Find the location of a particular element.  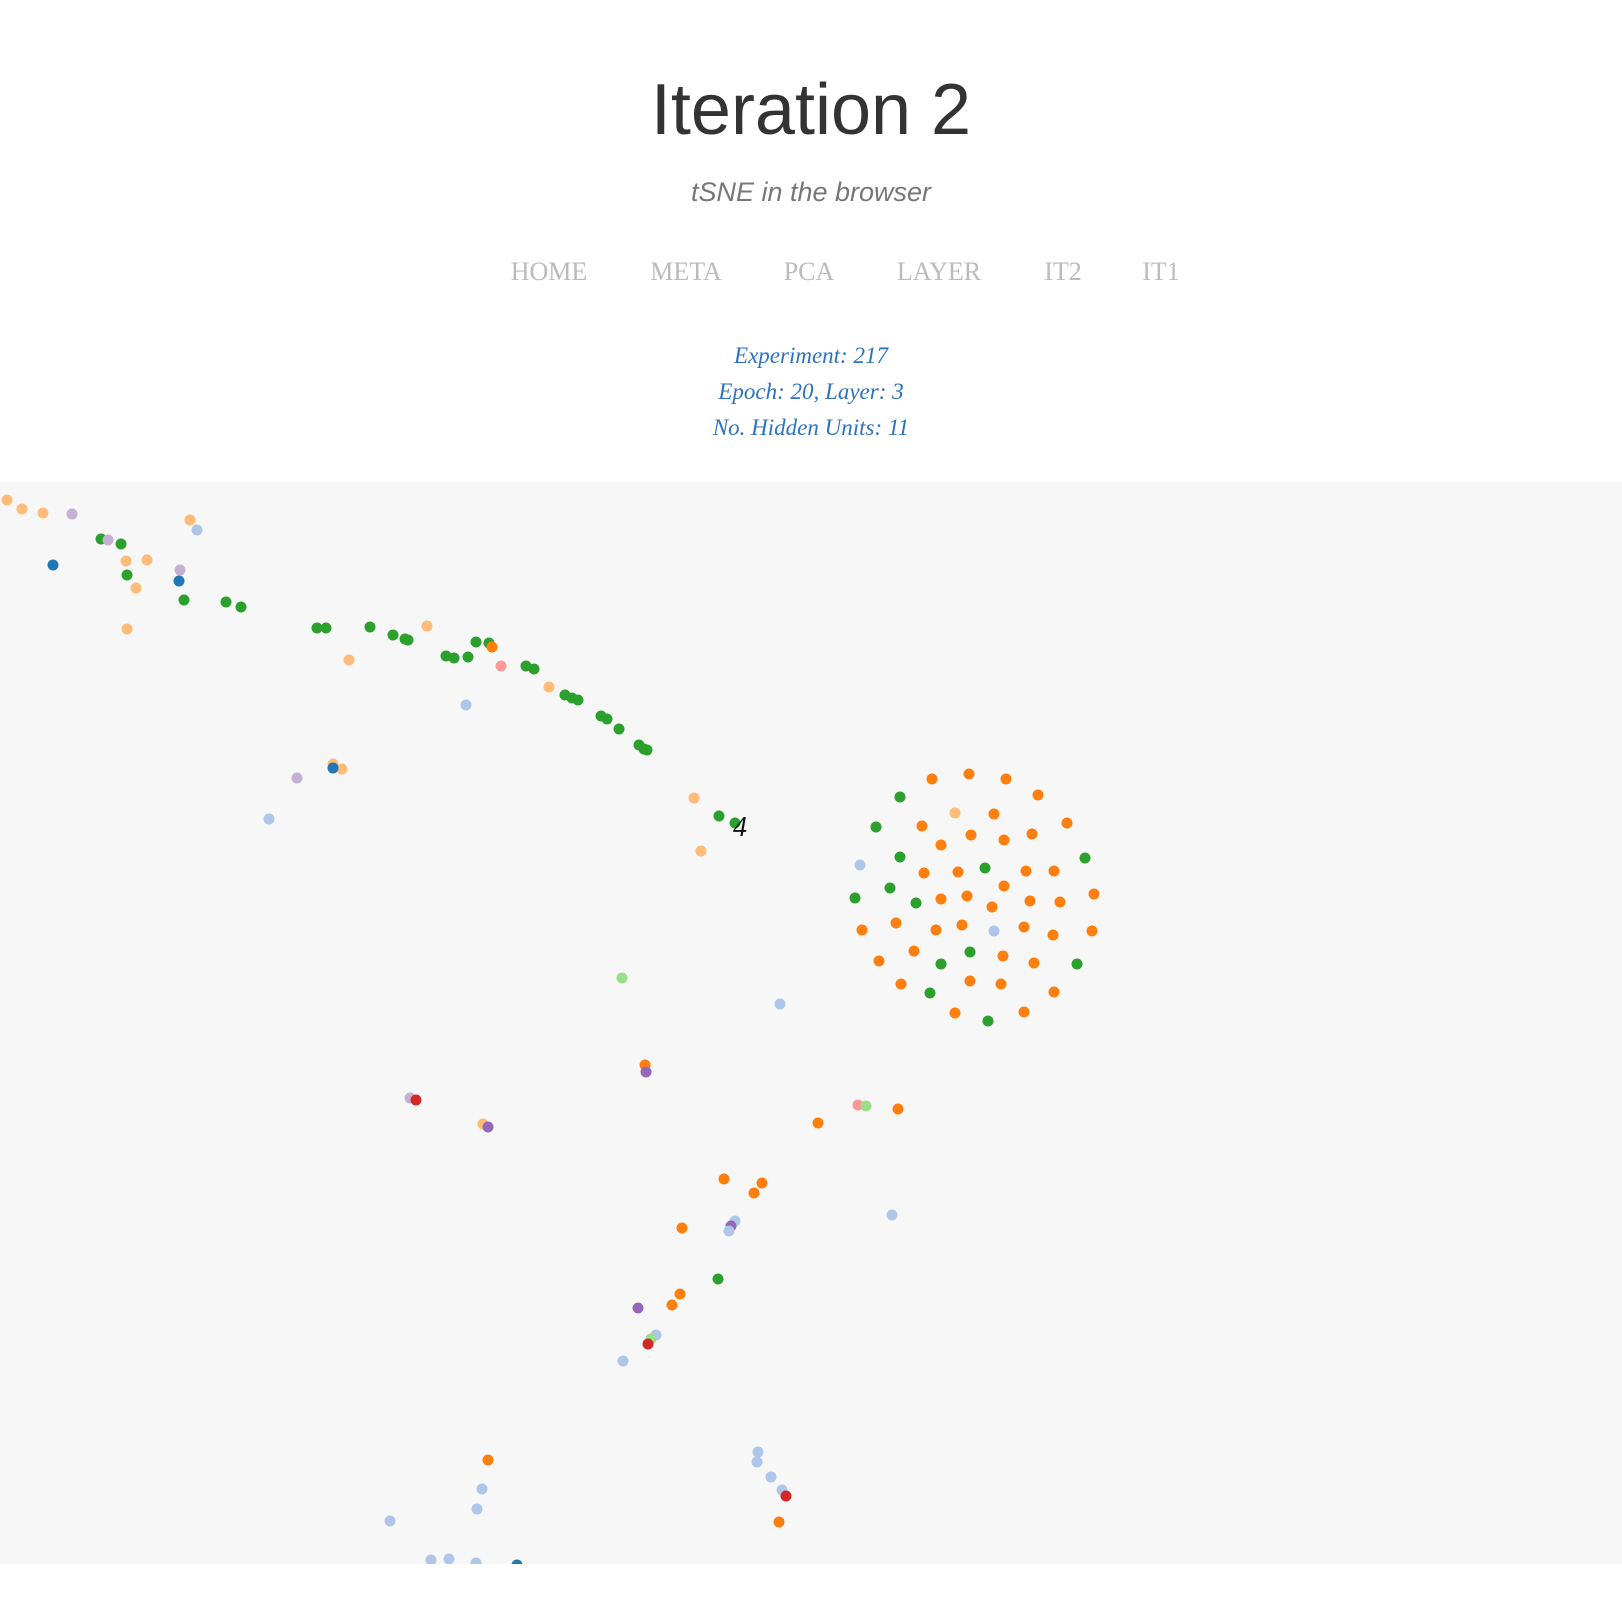

nav-meta: META is located at coordinates (686, 271).